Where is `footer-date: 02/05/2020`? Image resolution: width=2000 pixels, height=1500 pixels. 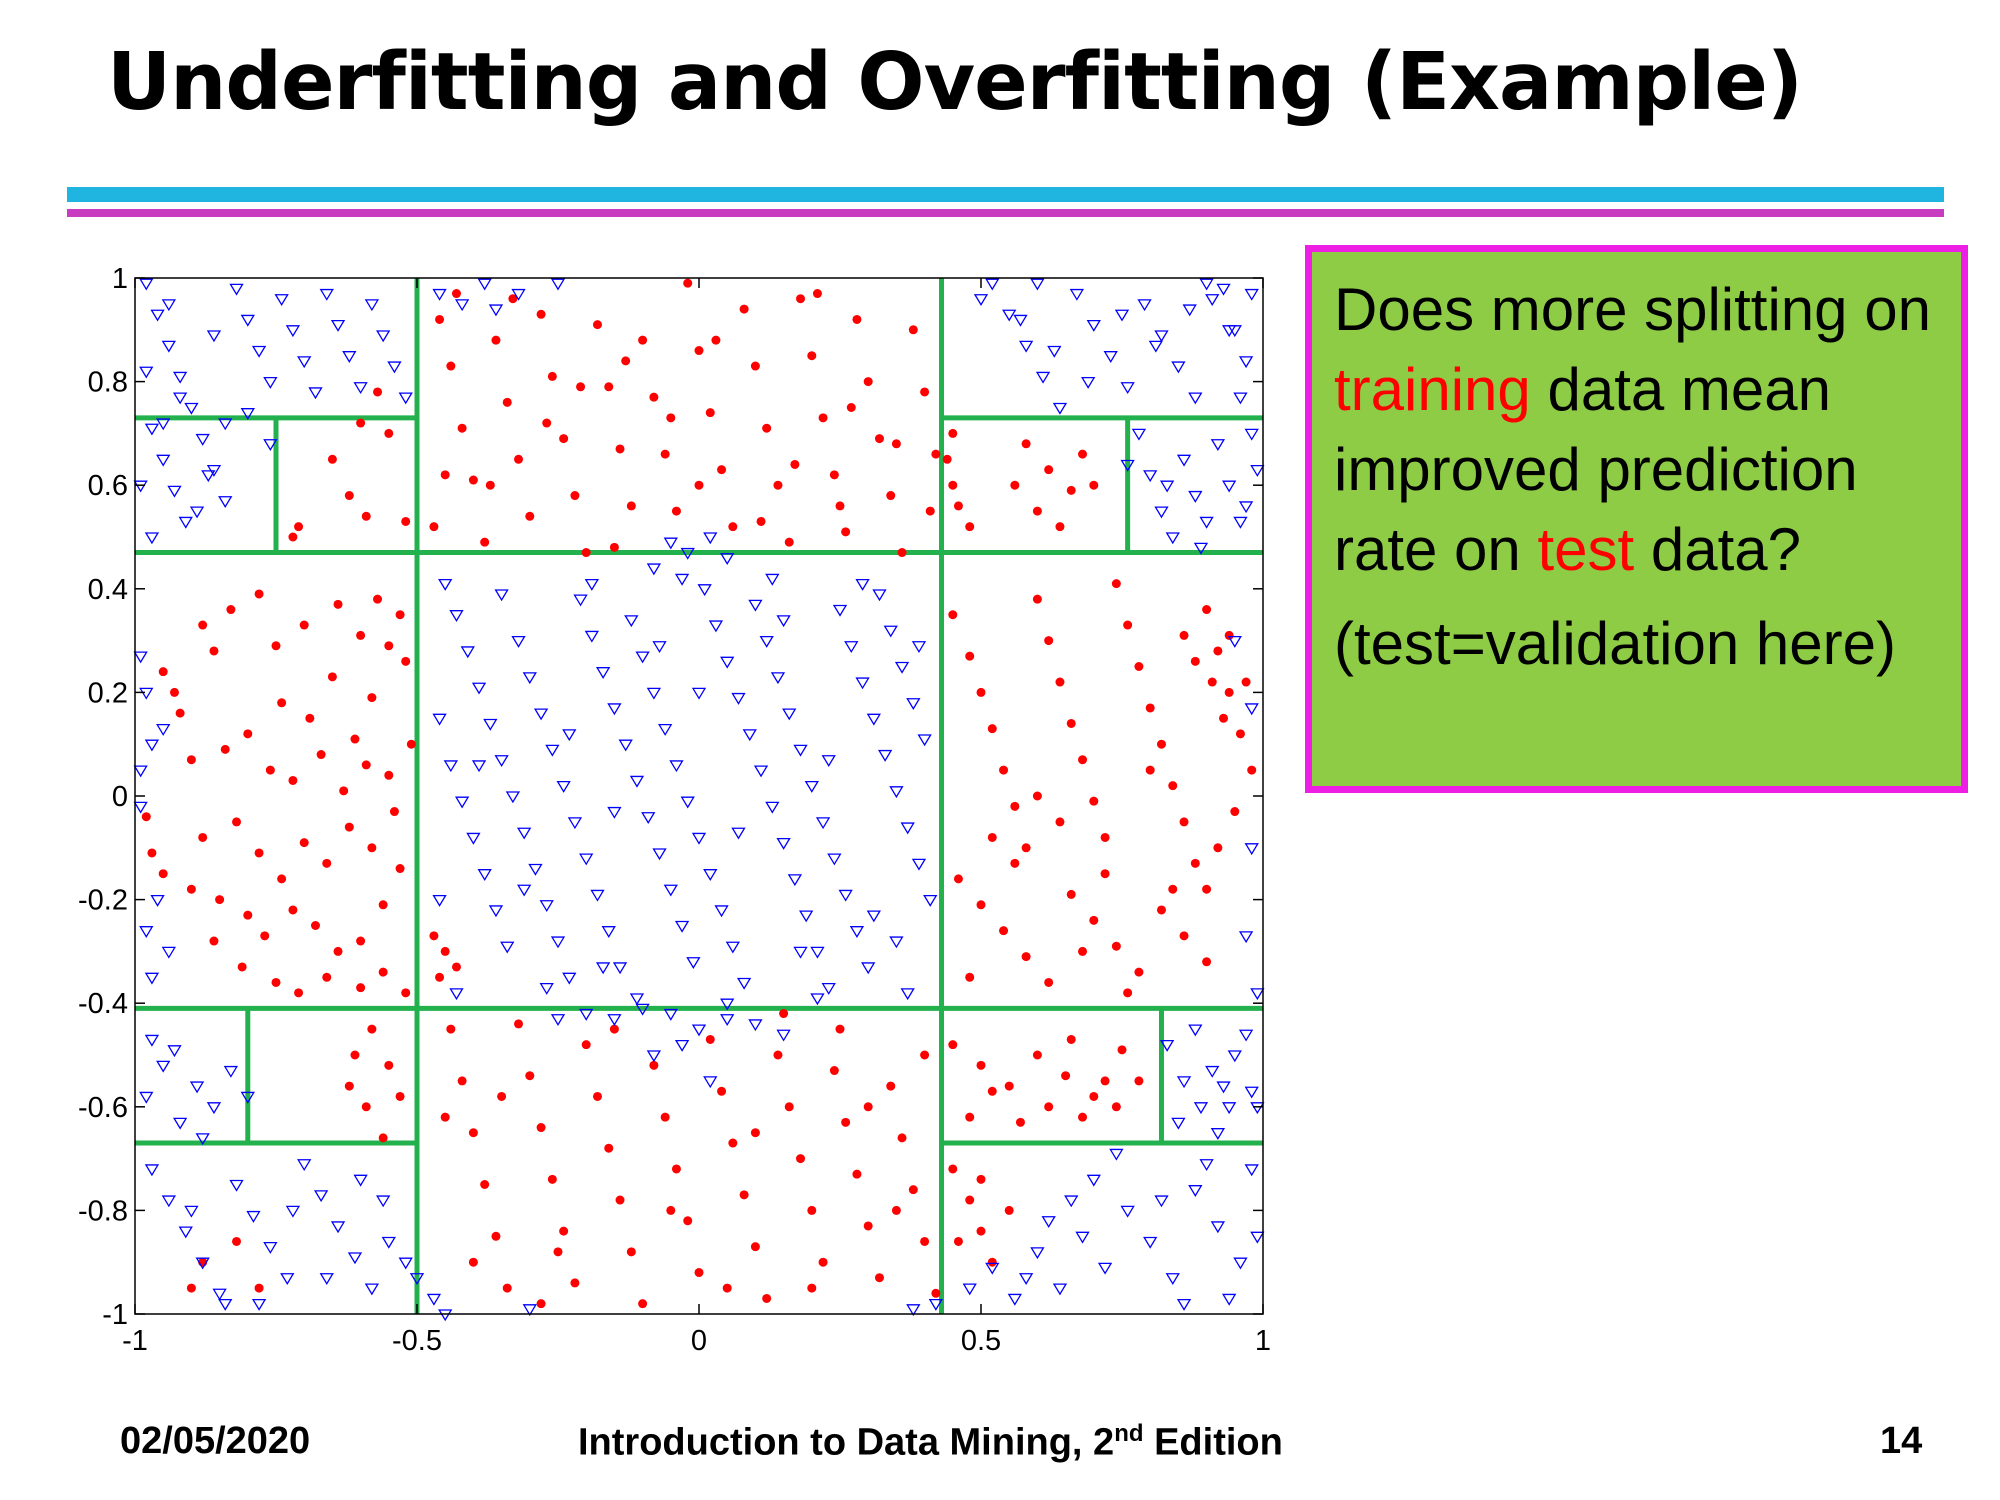 footer-date: 02/05/2020 is located at coordinates (215, 1441).